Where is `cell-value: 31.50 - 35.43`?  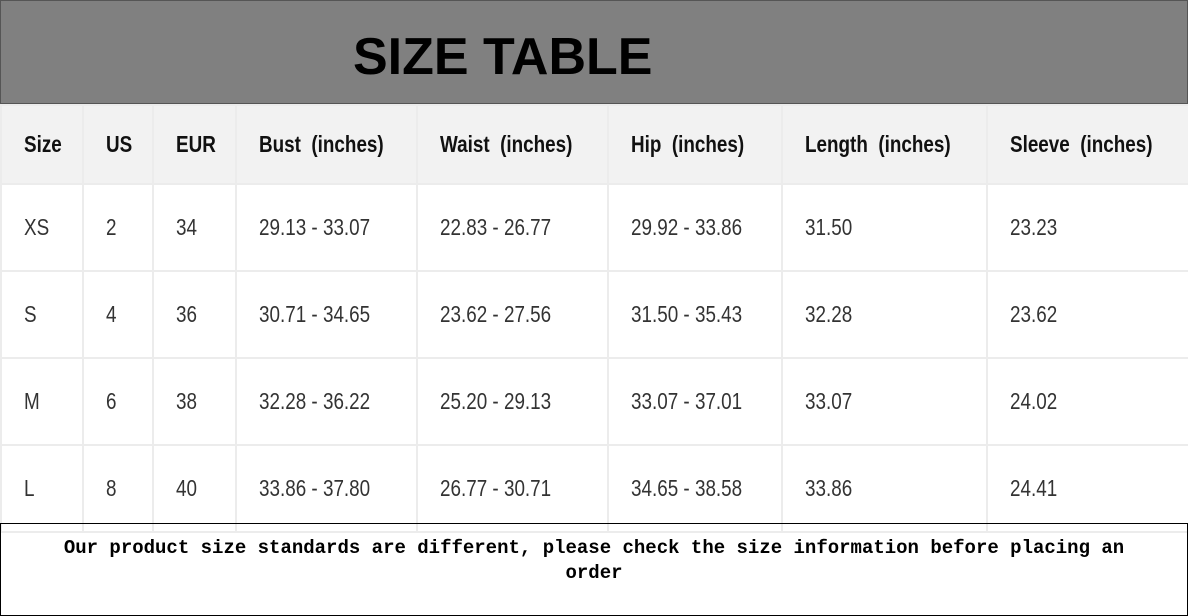
cell-value: 31.50 - 35.43 is located at coordinates (687, 314).